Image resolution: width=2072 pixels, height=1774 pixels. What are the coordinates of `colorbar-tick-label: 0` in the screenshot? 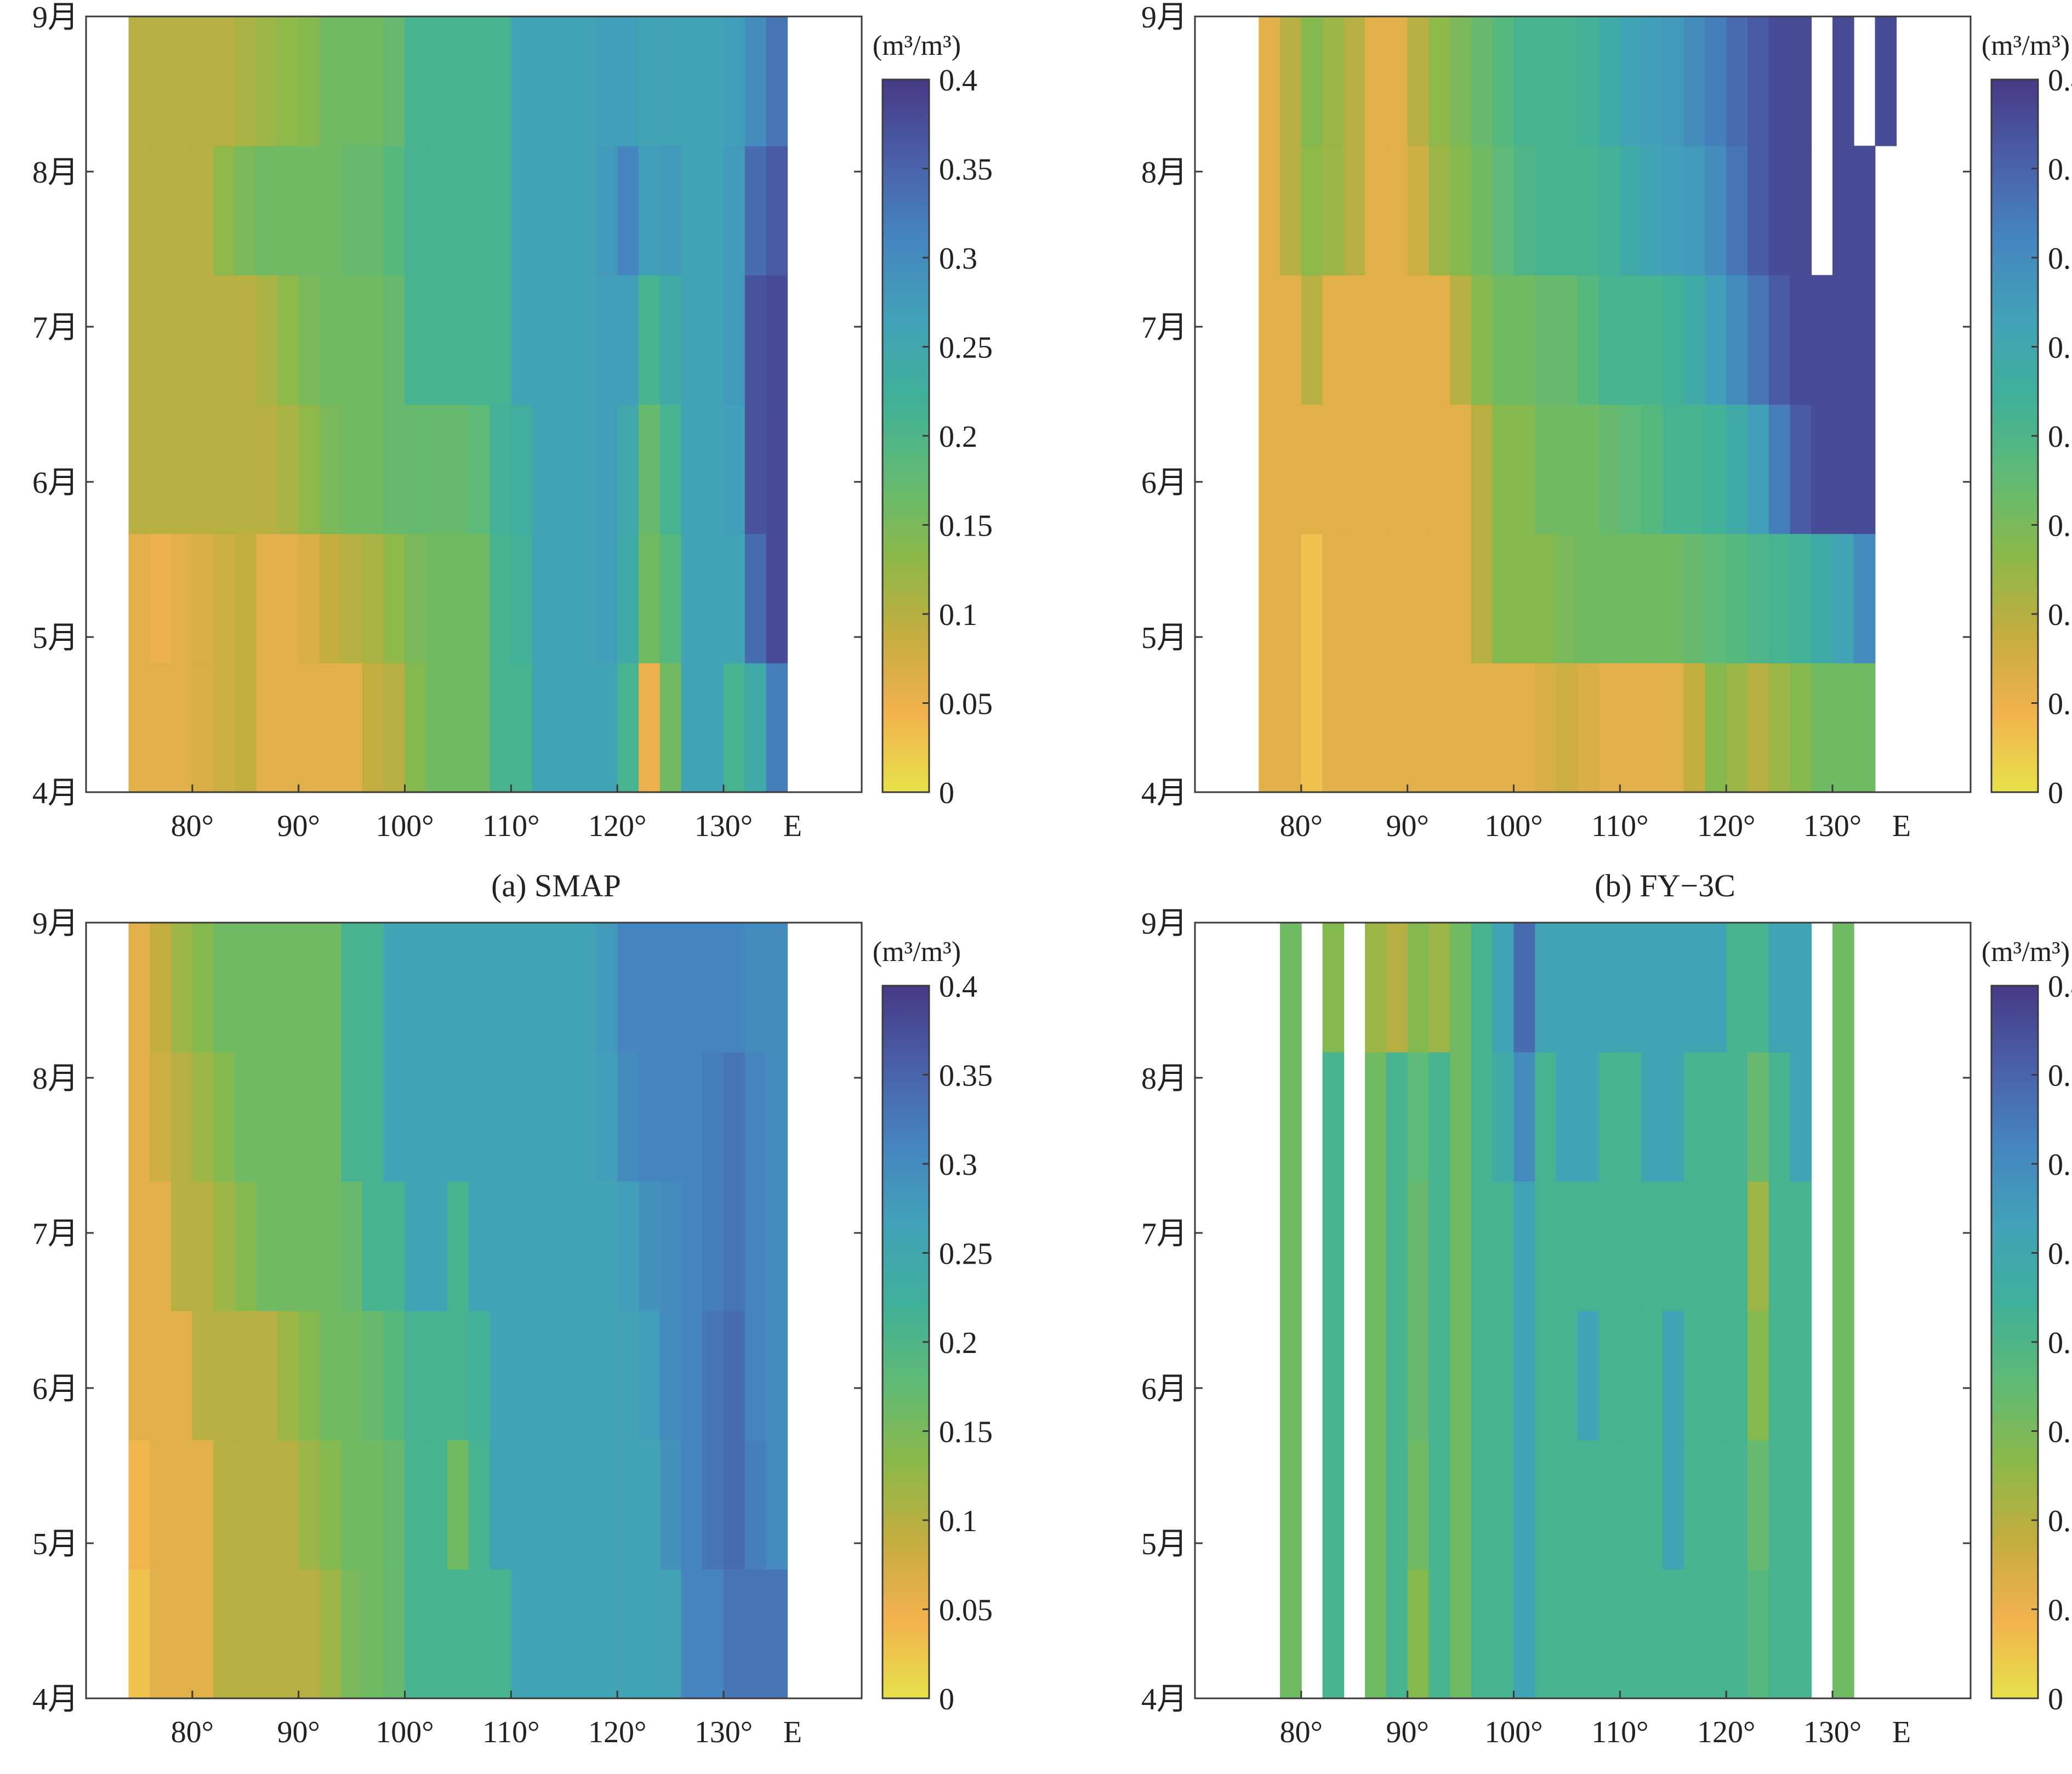 It's located at (2055, 1699).